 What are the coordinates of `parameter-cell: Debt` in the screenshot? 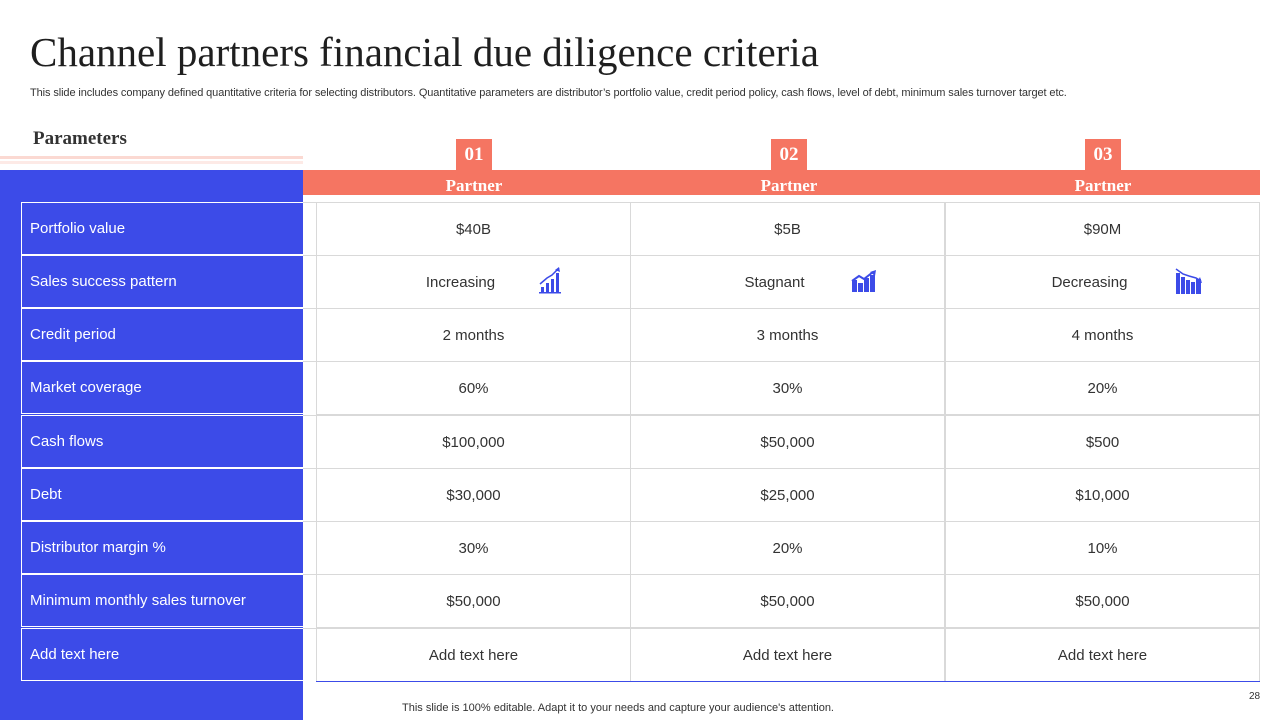 It's located at (162, 494).